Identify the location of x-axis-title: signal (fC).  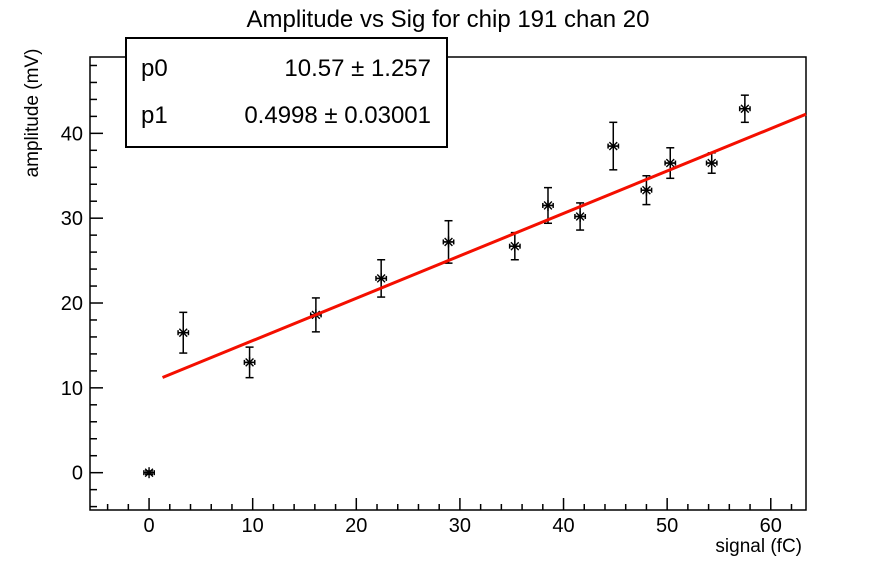
(758, 546).